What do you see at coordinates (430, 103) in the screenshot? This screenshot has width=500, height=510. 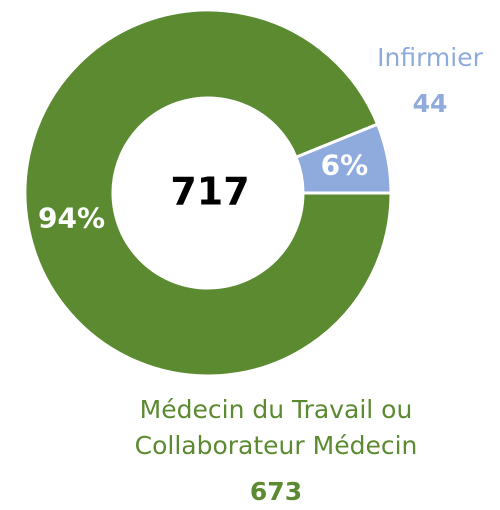 I see `value-label: 44` at bounding box center [430, 103].